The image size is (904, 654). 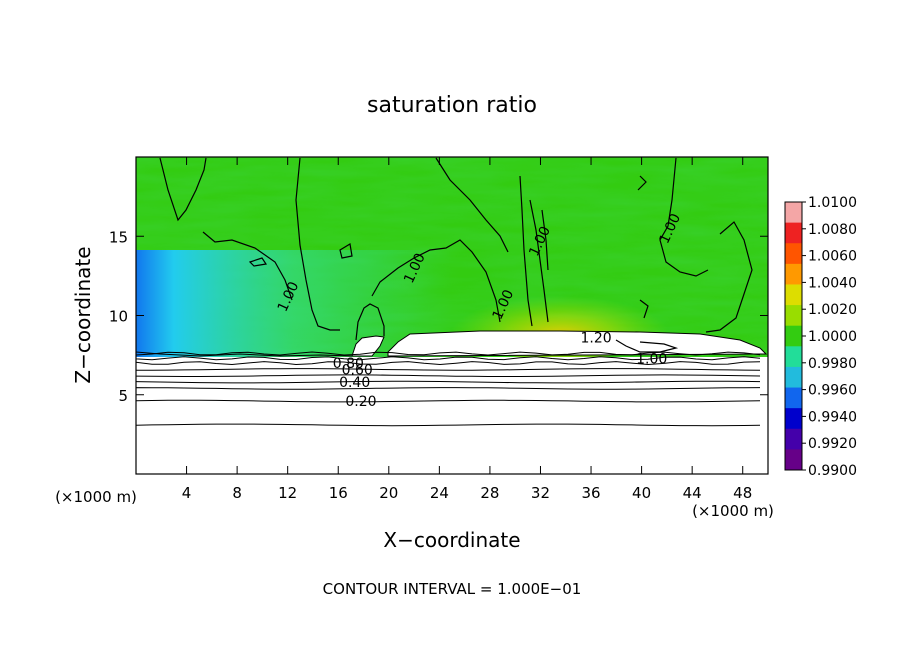 What do you see at coordinates (651, 359) in the screenshot?
I see `contour-label: 1.00` at bounding box center [651, 359].